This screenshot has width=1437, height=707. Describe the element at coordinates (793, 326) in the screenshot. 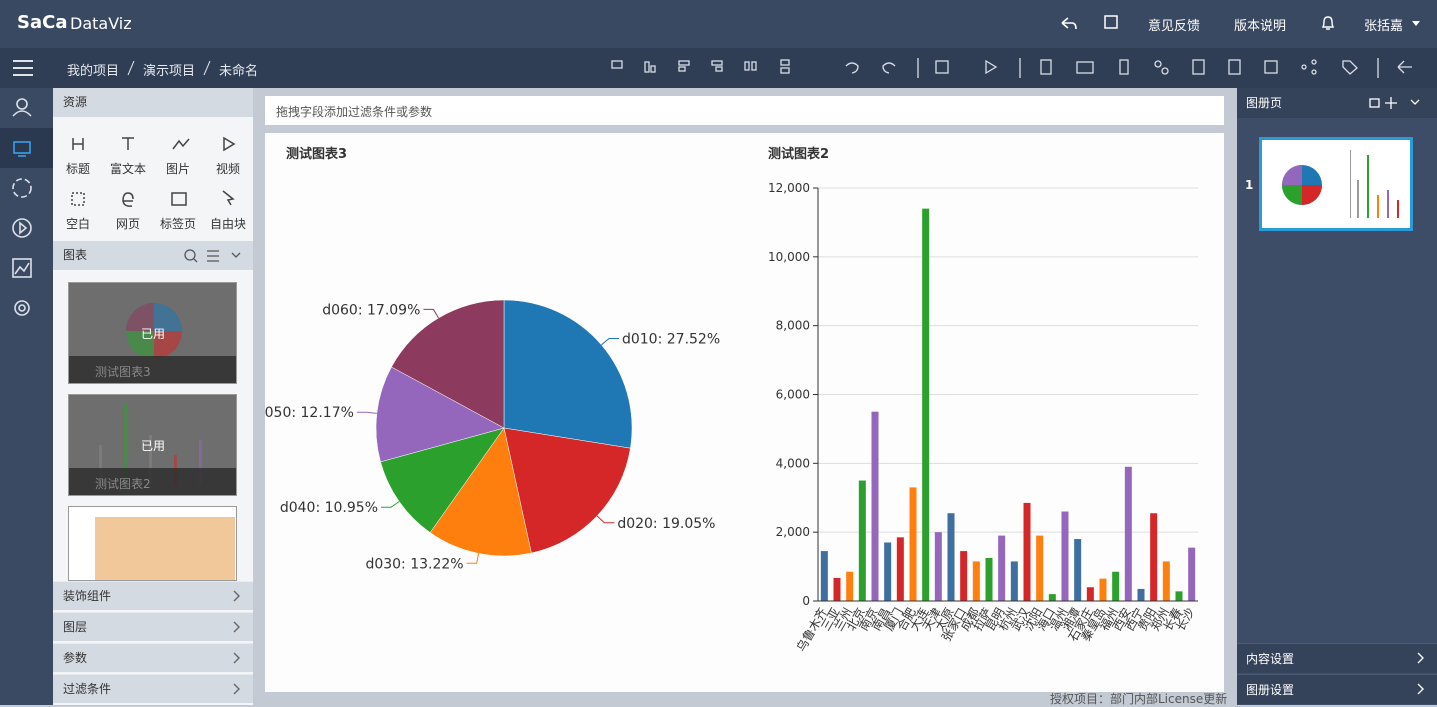

I see `y-tick-label: 8,000` at that location.